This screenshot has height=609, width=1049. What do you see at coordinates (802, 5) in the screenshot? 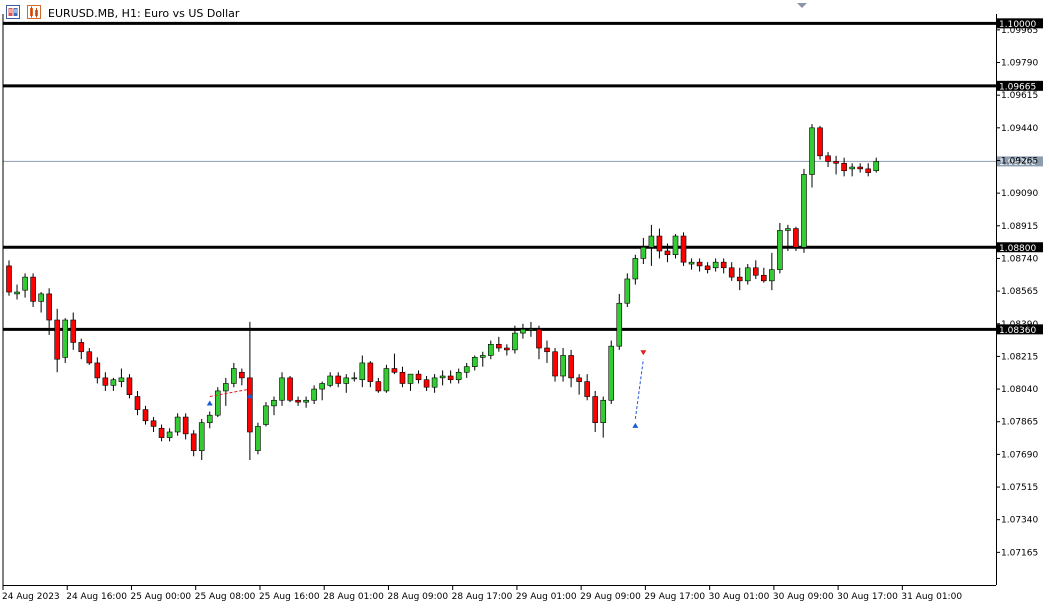
I see `chart-shift-icon` at bounding box center [802, 5].